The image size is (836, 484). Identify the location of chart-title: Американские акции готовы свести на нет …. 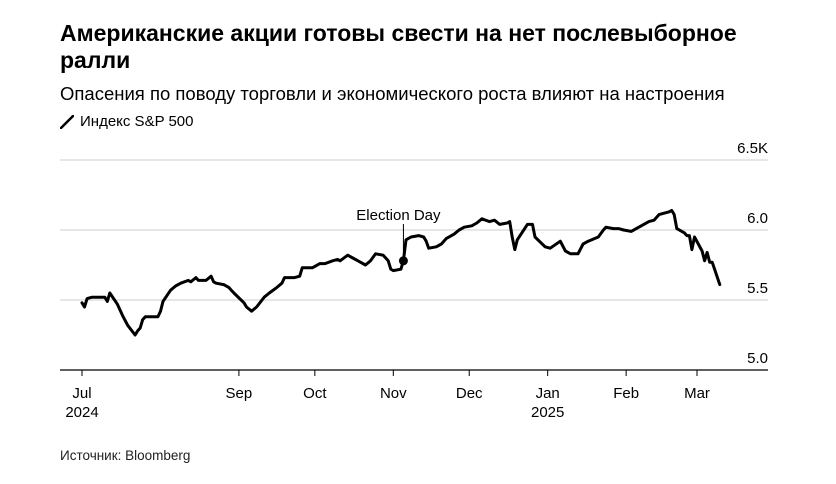
(398, 46).